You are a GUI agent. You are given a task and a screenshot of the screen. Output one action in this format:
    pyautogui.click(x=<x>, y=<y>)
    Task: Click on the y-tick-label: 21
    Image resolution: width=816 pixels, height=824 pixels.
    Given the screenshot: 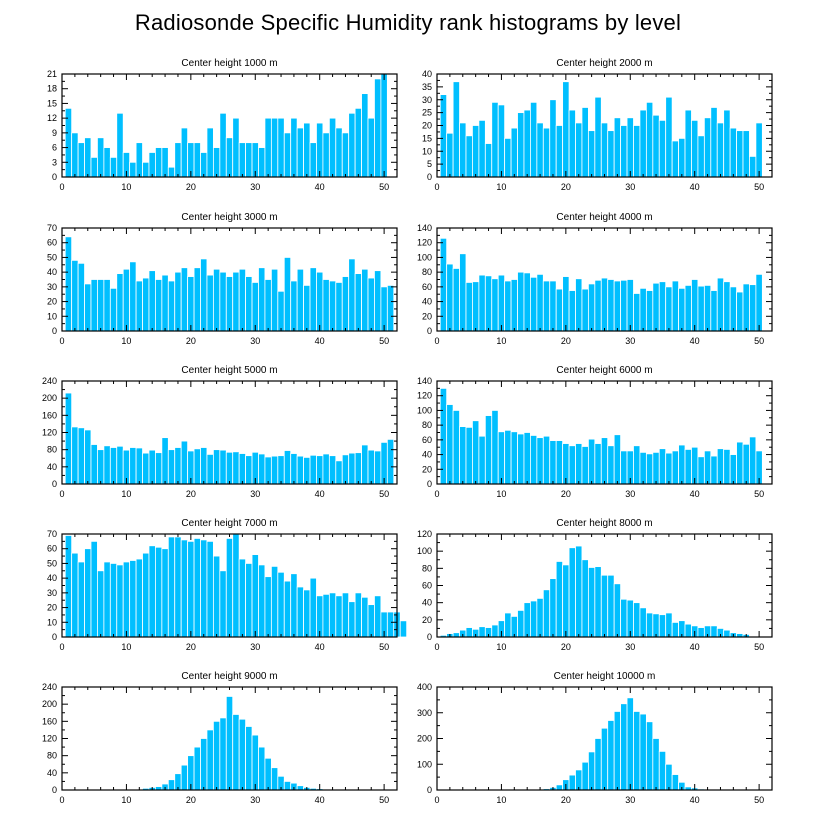 What is the action you would take?
    pyautogui.click(x=52, y=74)
    